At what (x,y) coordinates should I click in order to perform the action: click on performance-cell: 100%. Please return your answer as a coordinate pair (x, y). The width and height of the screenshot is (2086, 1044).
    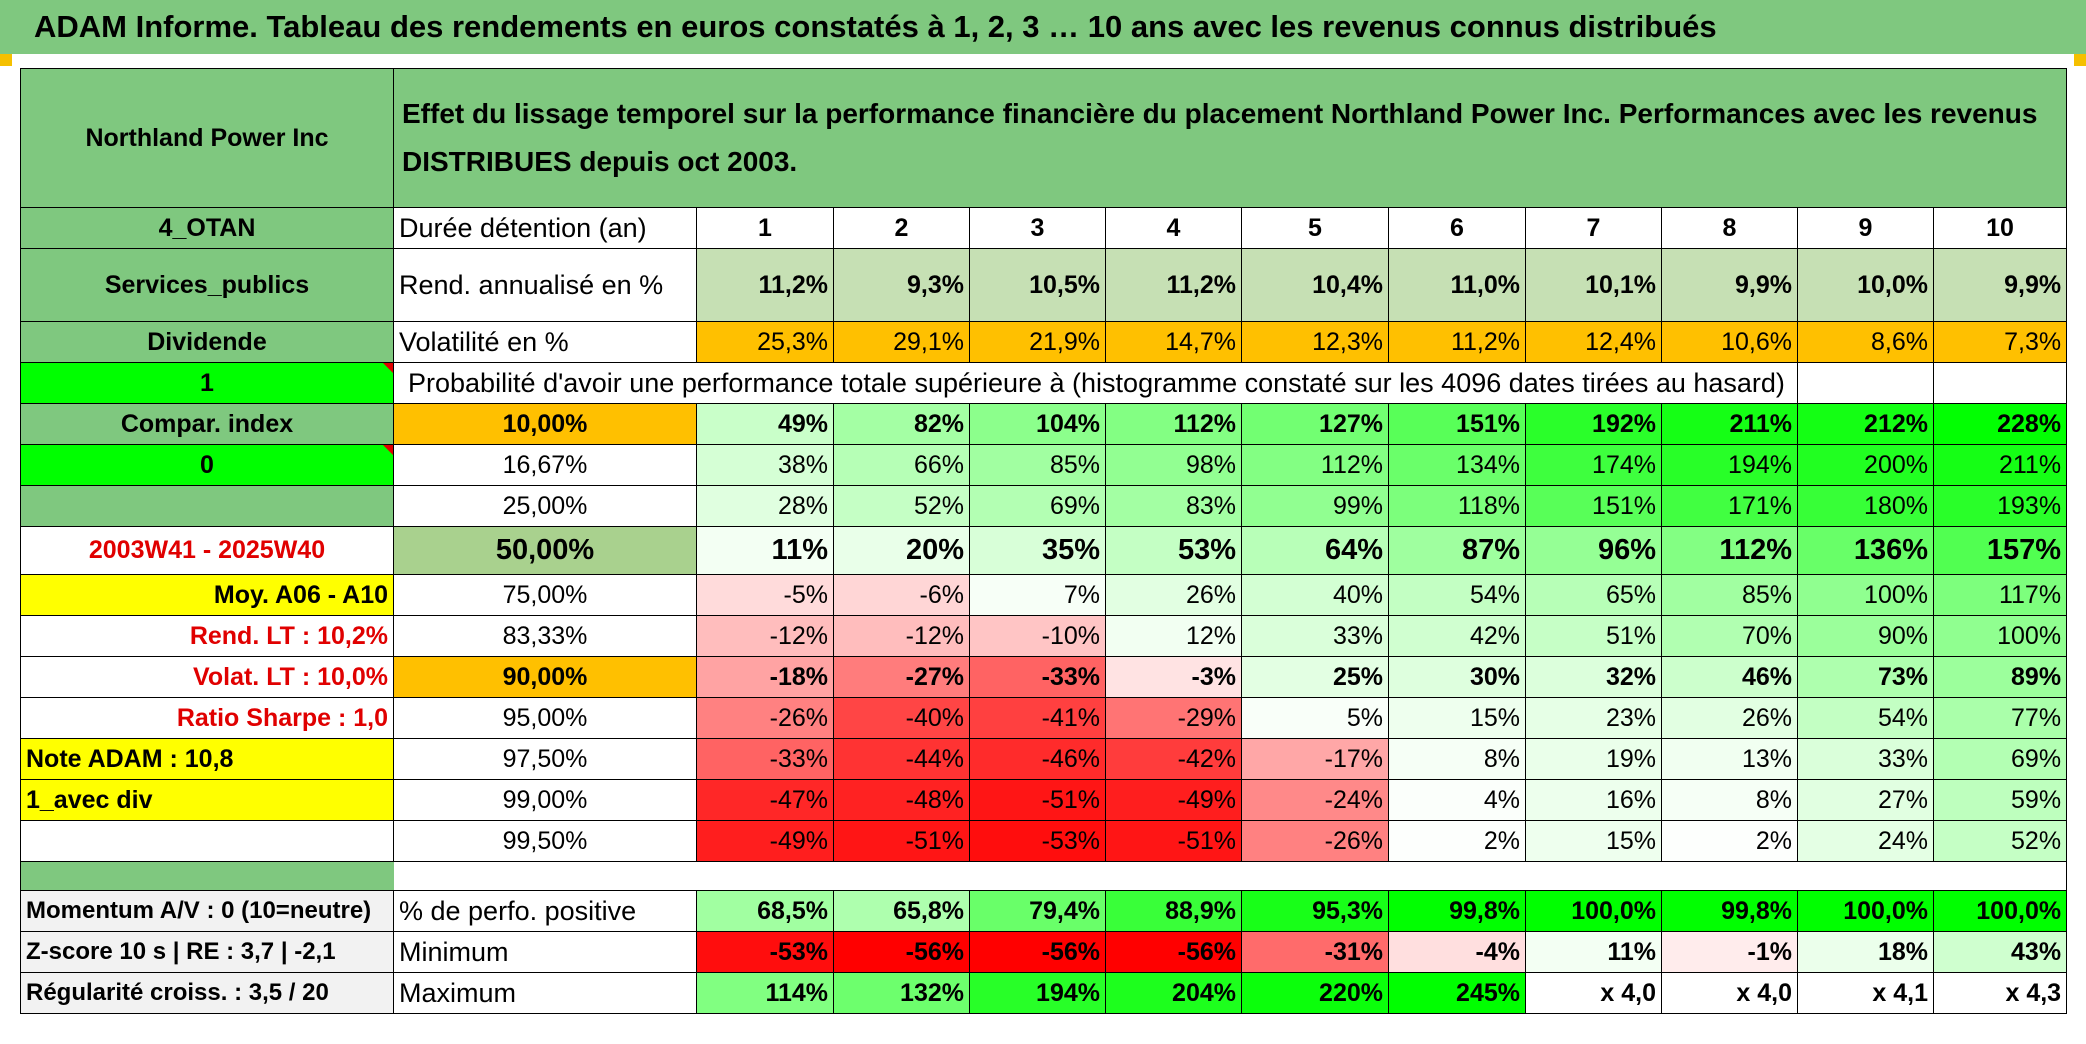
    Looking at the image, I should click on (2000, 636).